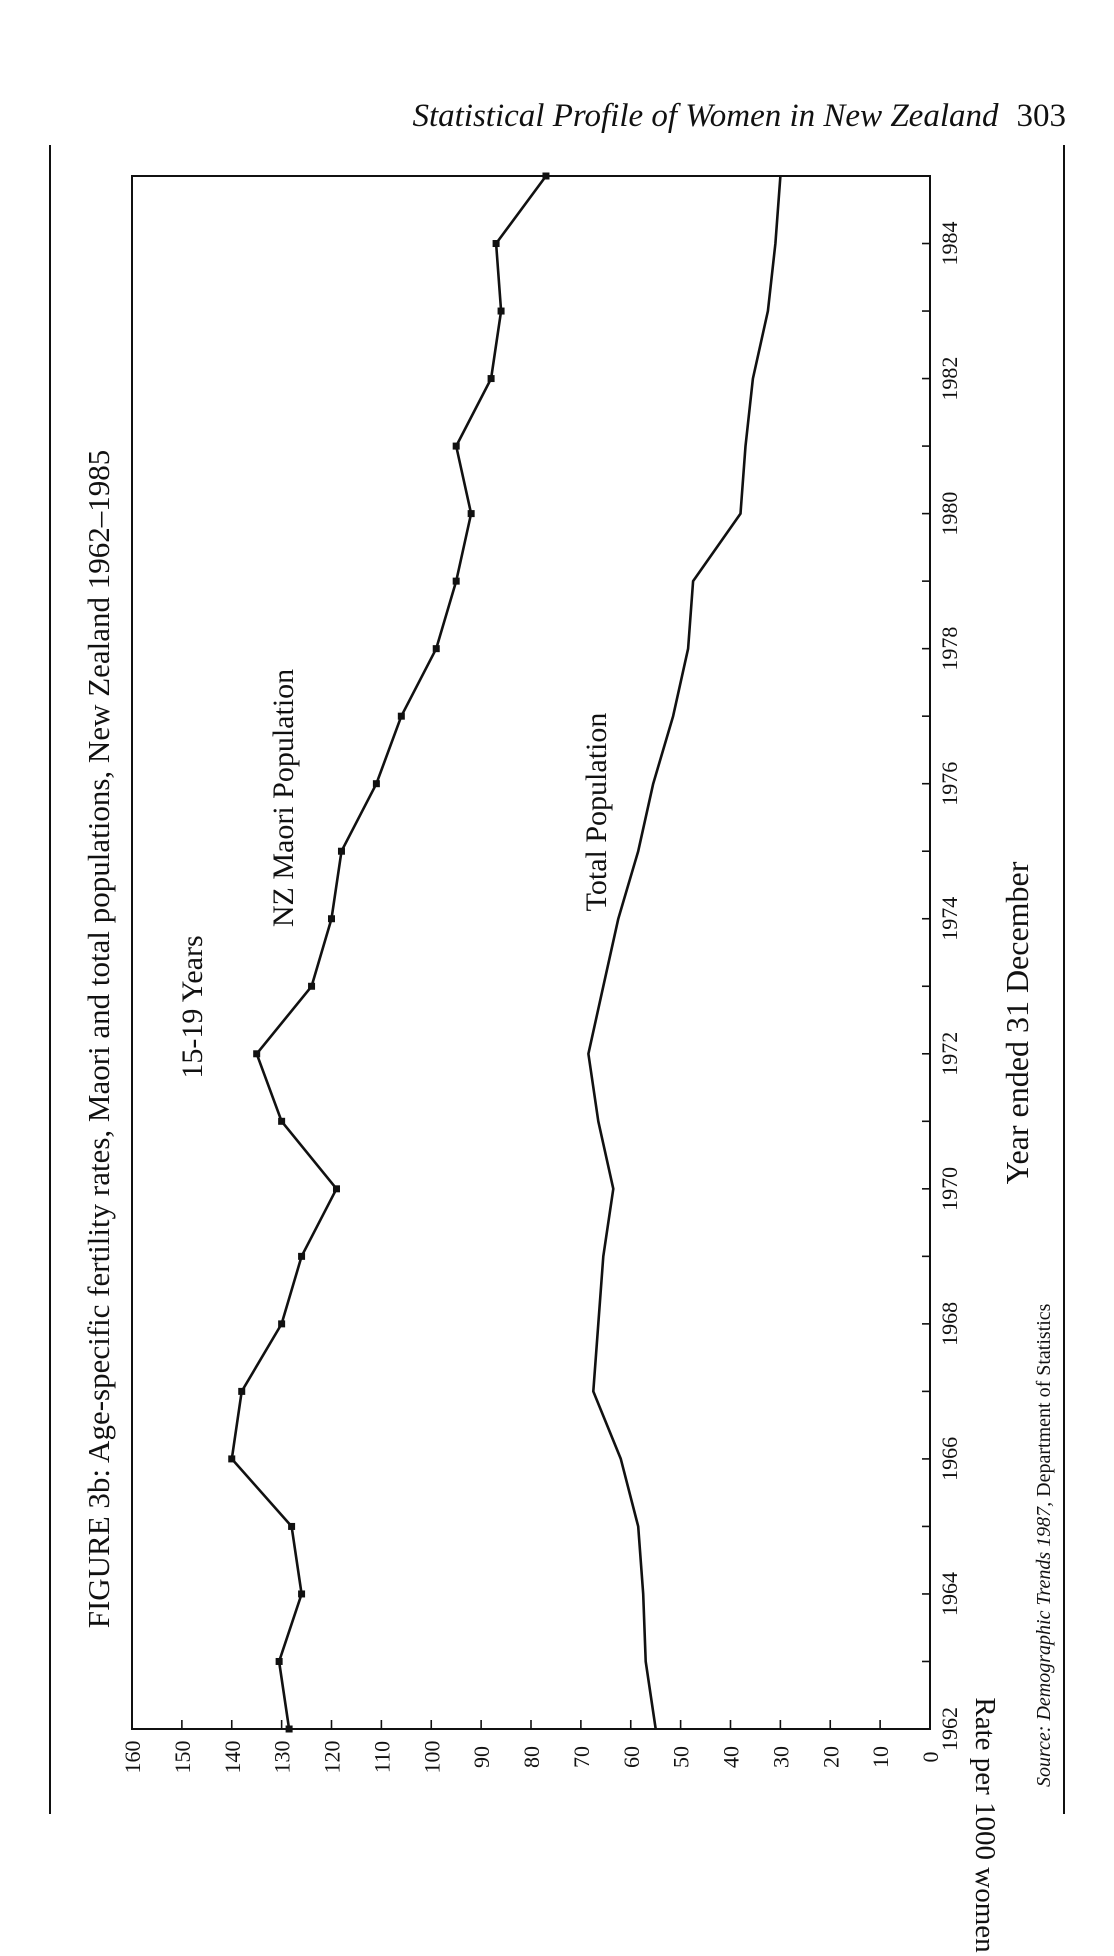  What do you see at coordinates (481, 1757) in the screenshot?
I see `y-tick-label: 90` at bounding box center [481, 1757].